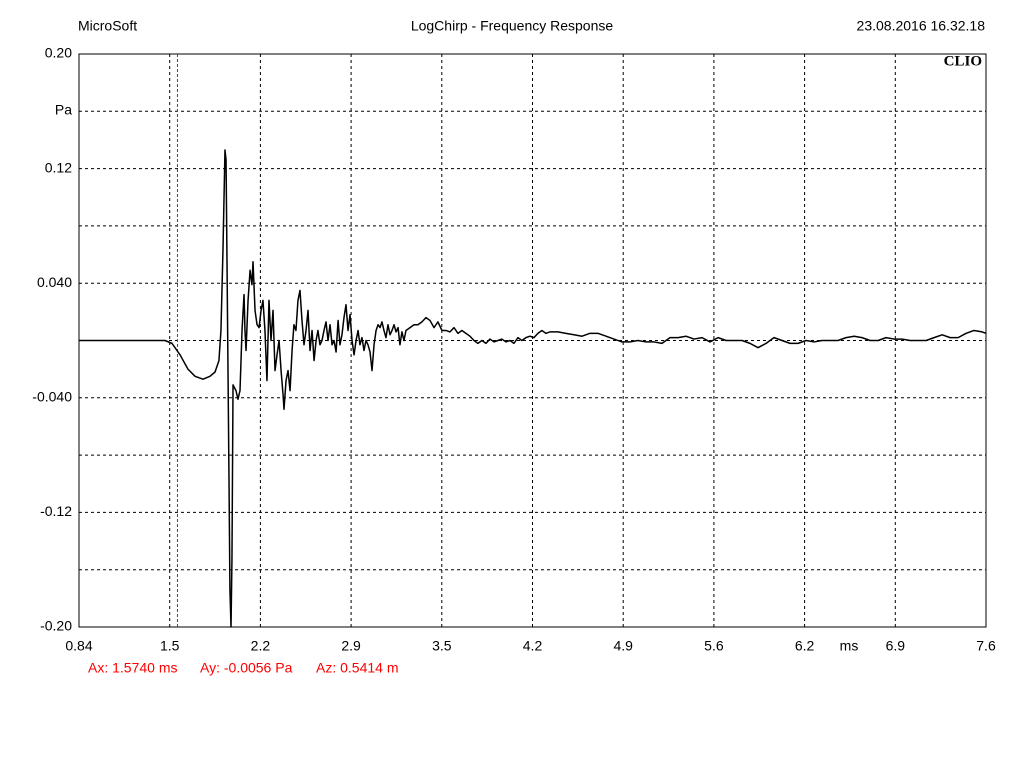 The image size is (1024, 768). What do you see at coordinates (63, 110) in the screenshot?
I see `y-axis-label: Pa` at bounding box center [63, 110].